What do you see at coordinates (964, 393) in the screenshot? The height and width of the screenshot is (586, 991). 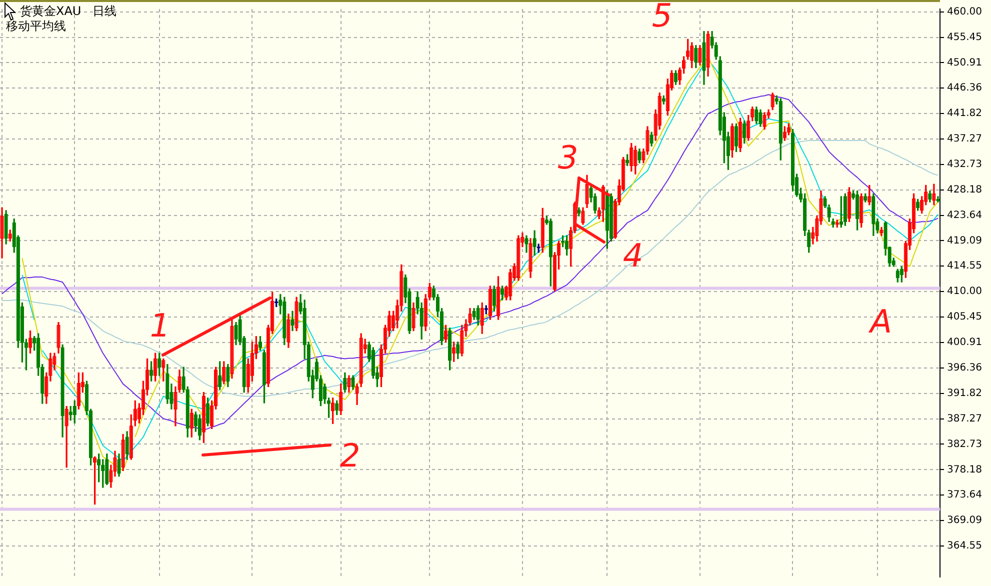 I see `y-tick-label: 391.82` at bounding box center [964, 393].